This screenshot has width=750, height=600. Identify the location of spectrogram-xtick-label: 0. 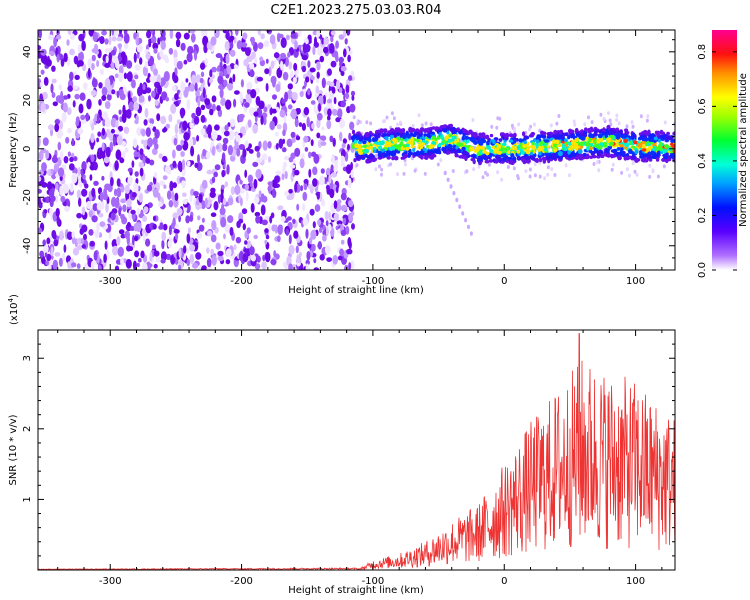
(504, 281).